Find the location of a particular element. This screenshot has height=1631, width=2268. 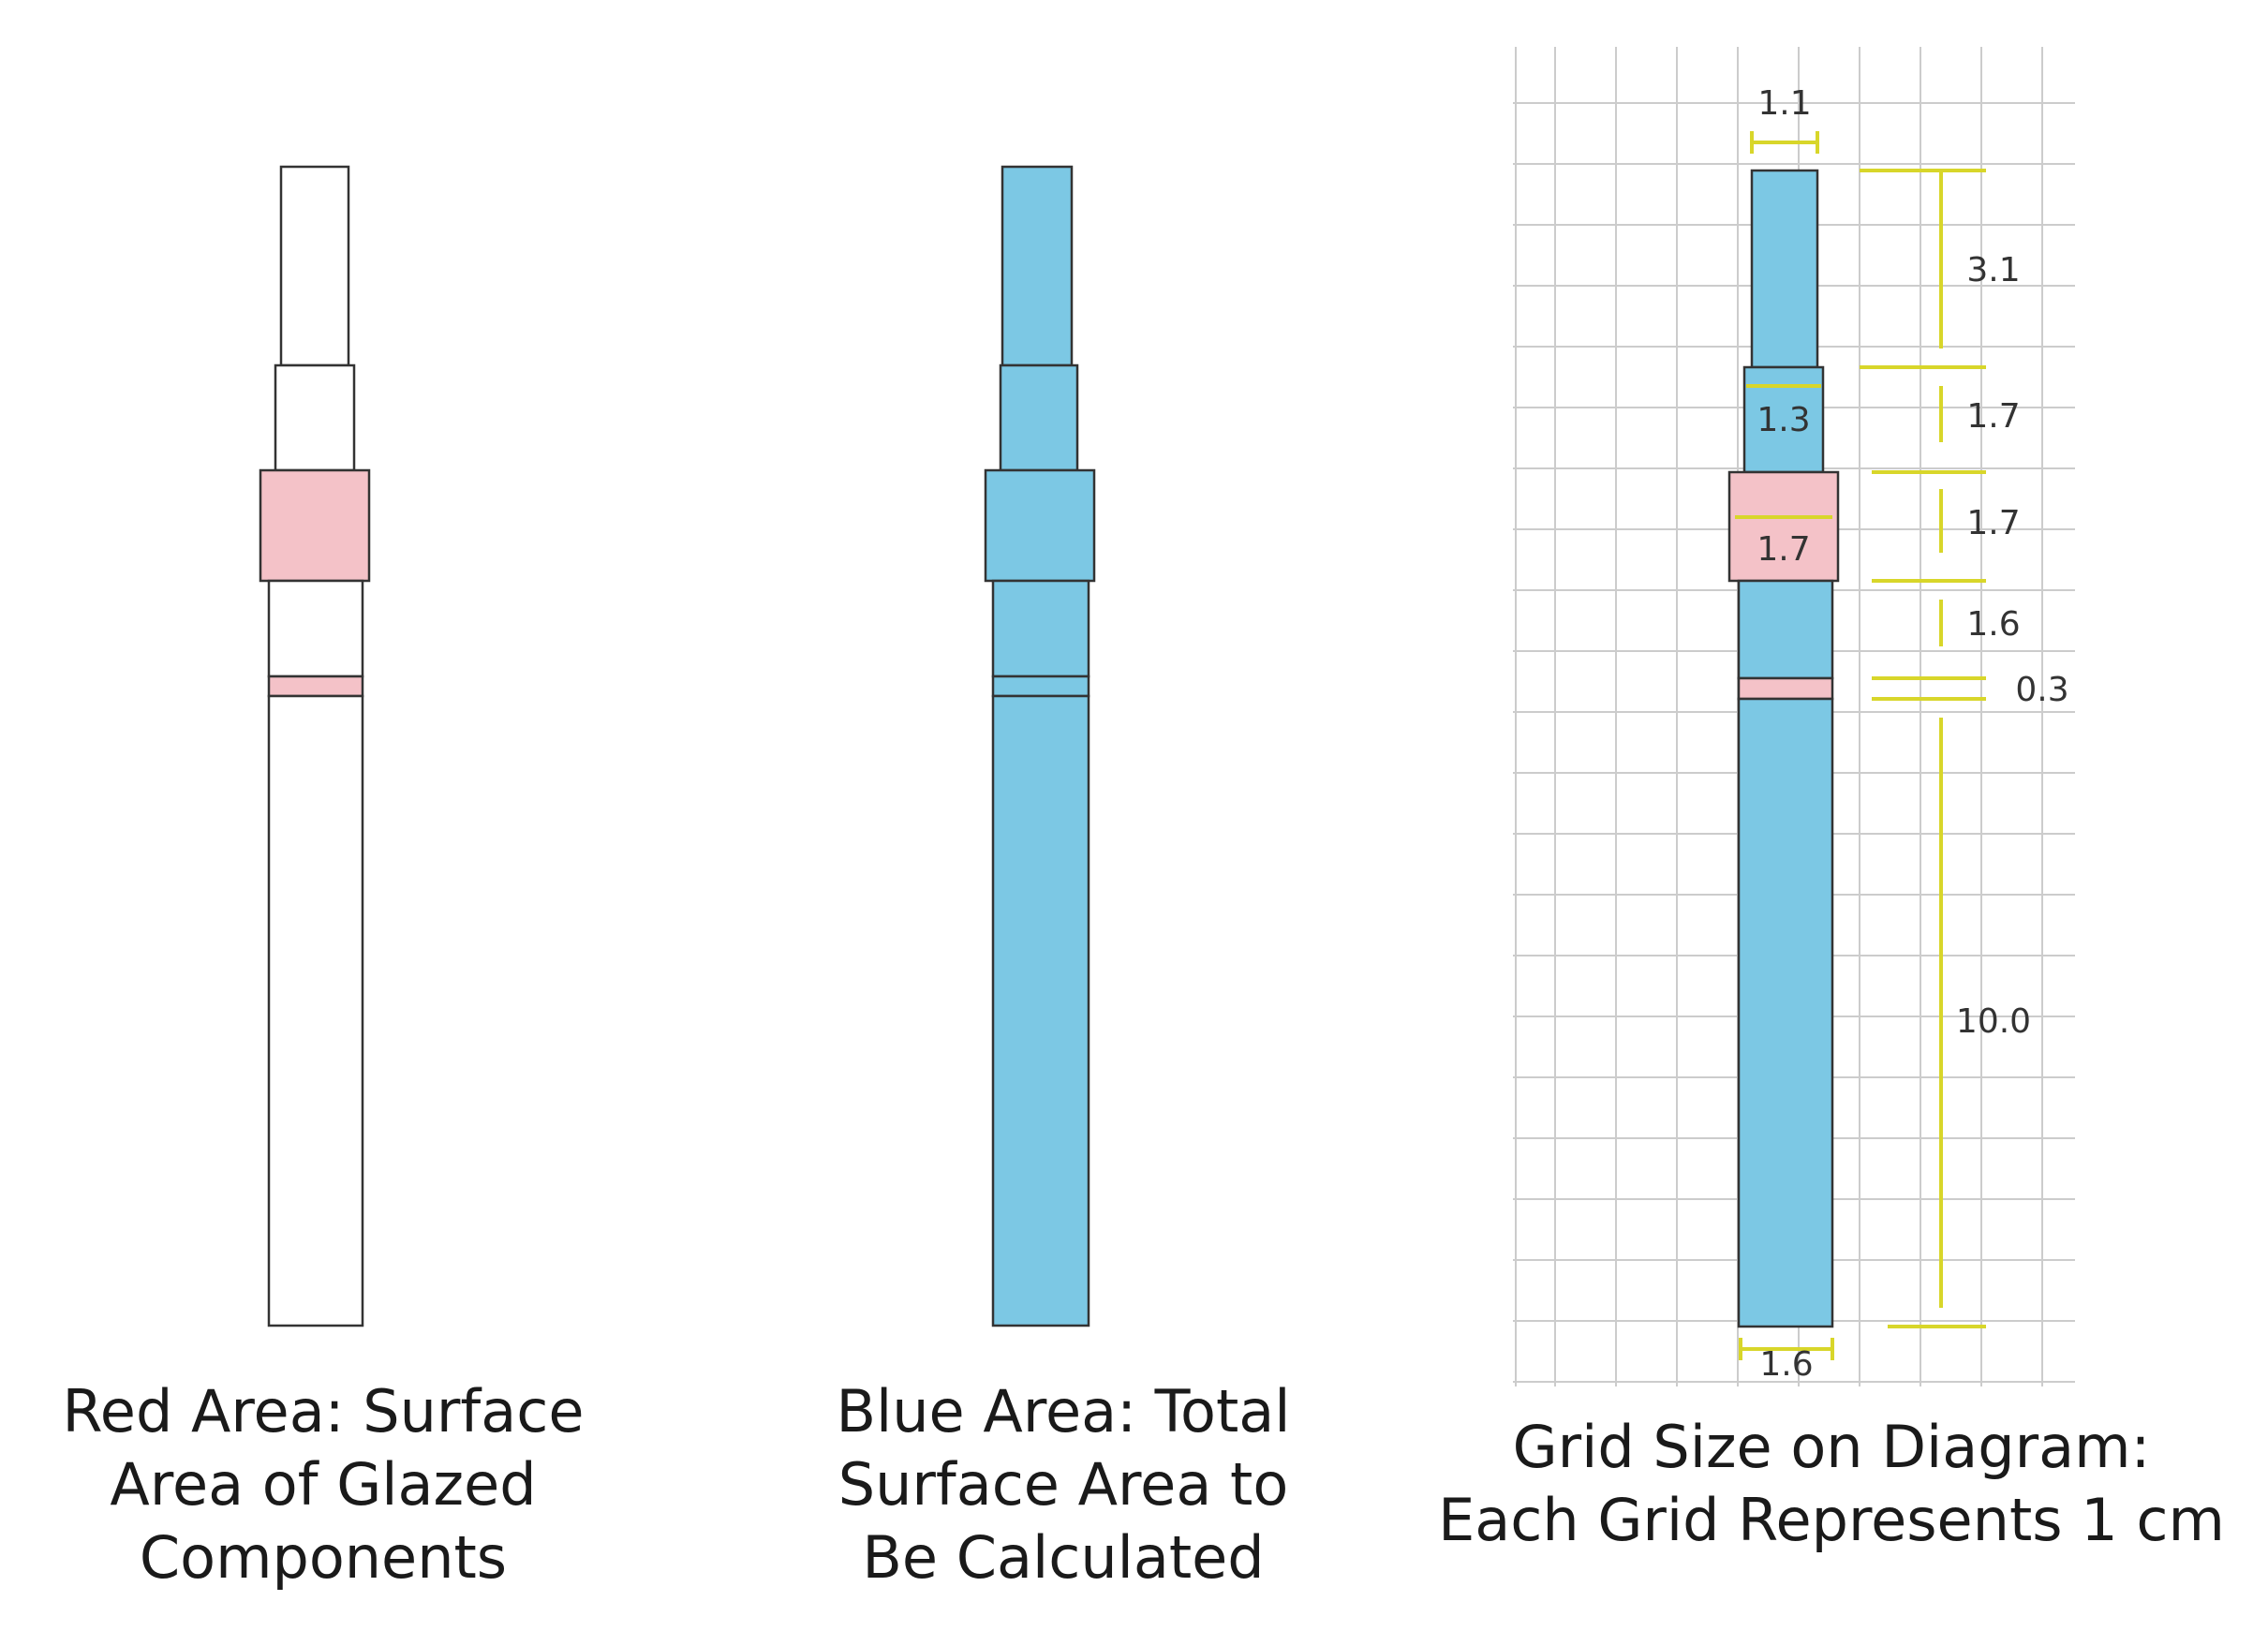

caption-grid-size-line-2: Each Grid Represents 1 cm is located at coordinates (1831, 1520).